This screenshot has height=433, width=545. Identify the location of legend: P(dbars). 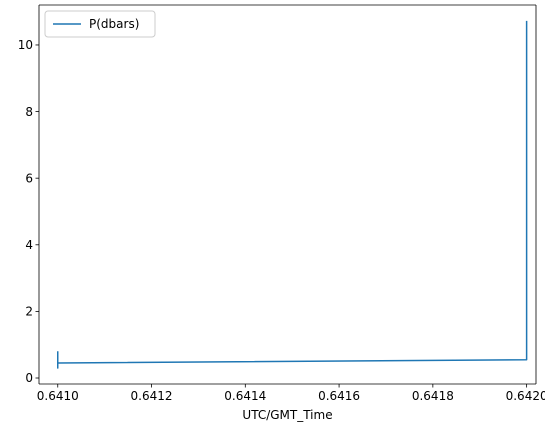
(100, 24).